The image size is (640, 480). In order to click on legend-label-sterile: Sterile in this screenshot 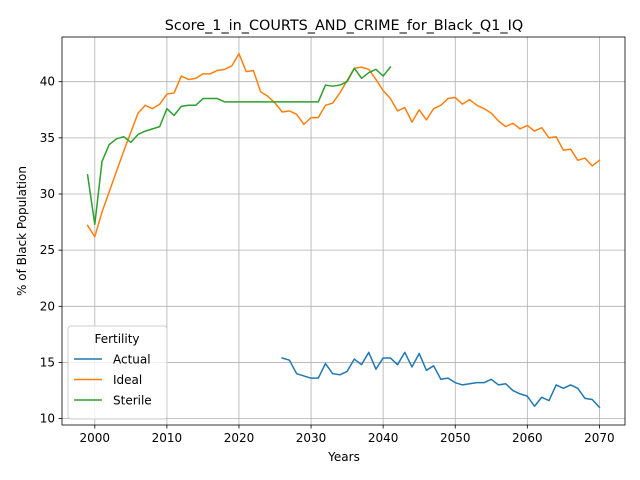, I will do `click(132, 401)`.